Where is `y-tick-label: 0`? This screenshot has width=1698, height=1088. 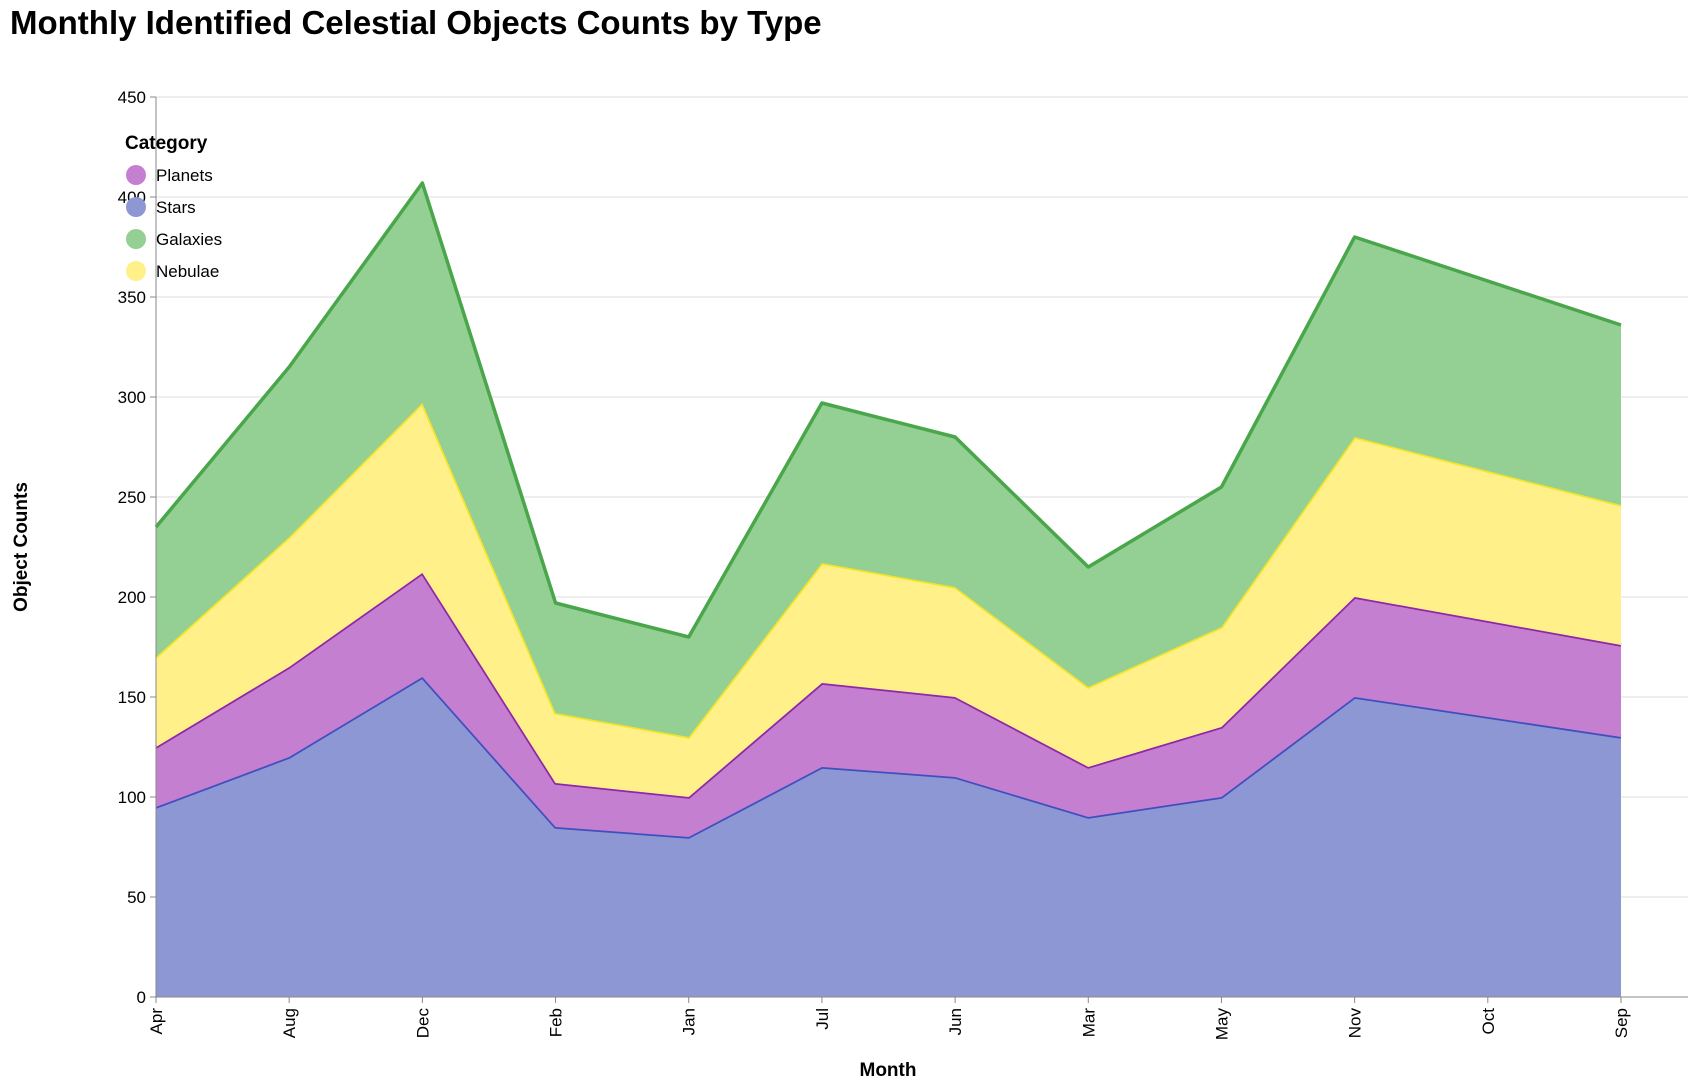 y-tick-label: 0 is located at coordinates (141, 997).